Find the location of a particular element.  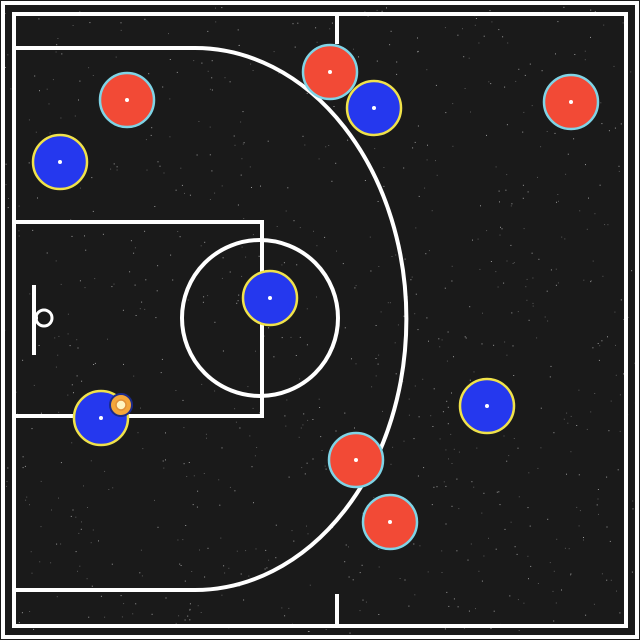

ball is located at coordinates (121, 405).